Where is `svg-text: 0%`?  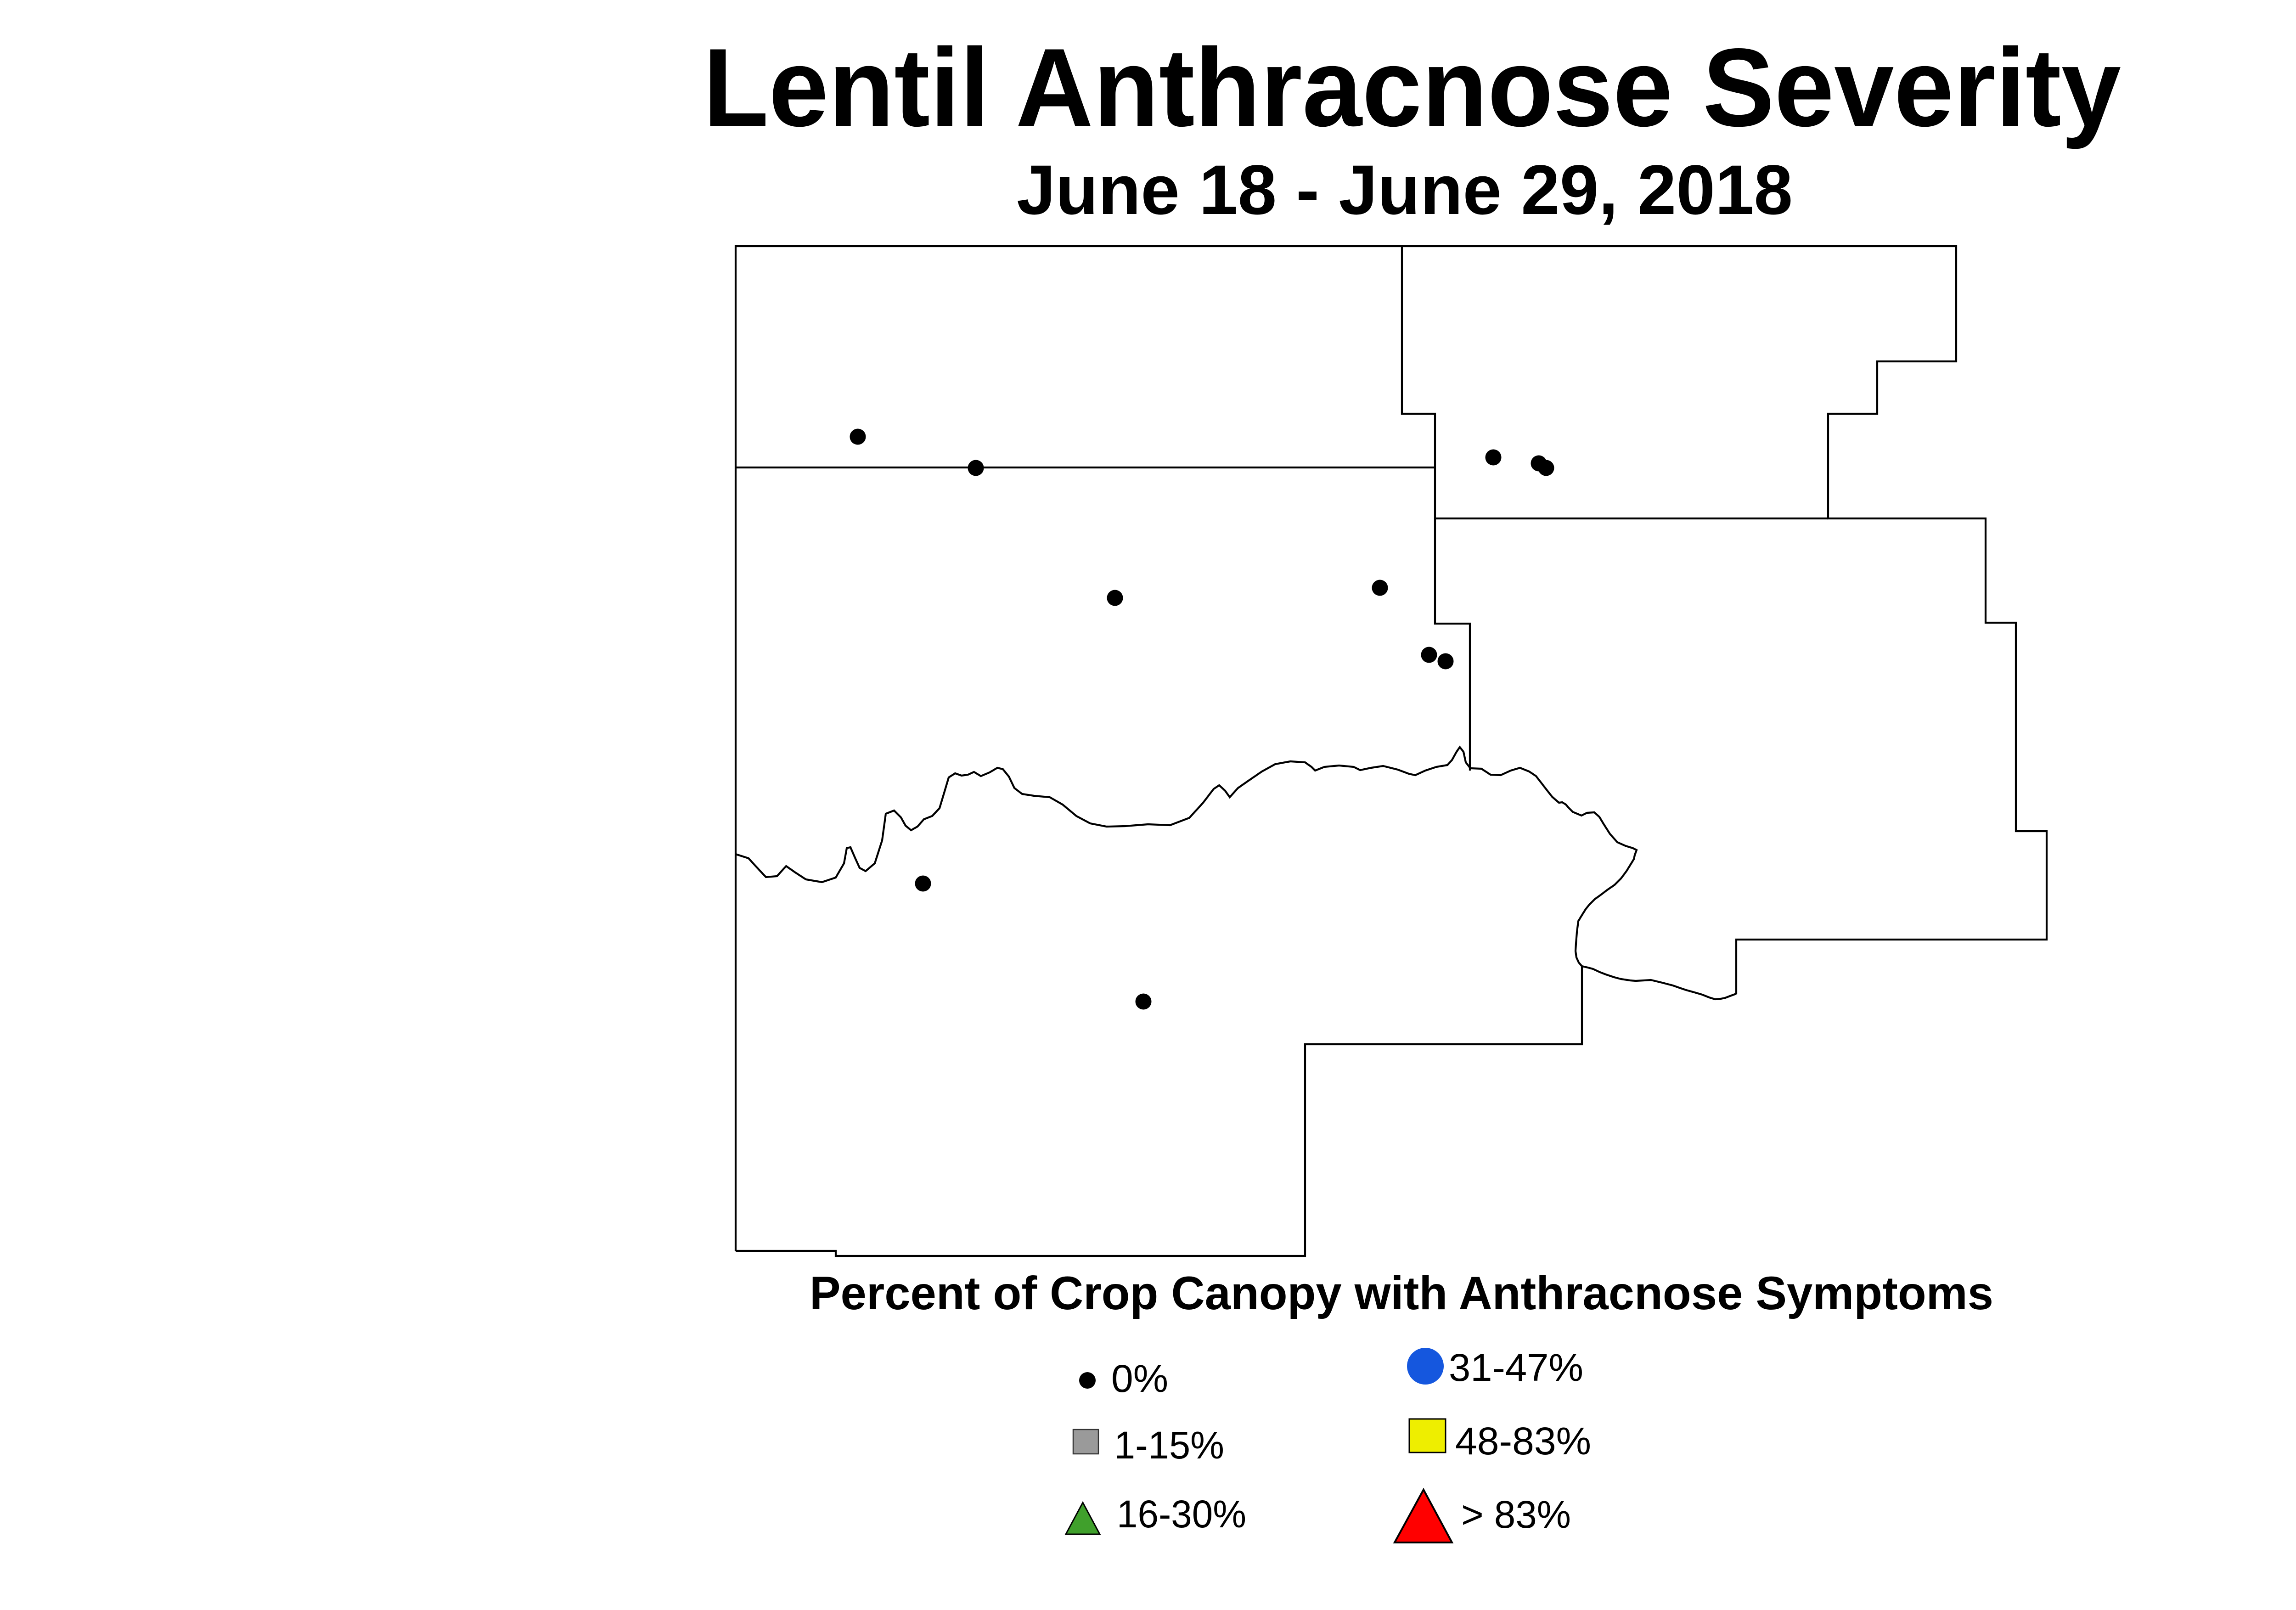
svg-text: 0% is located at coordinates (1139, 1379).